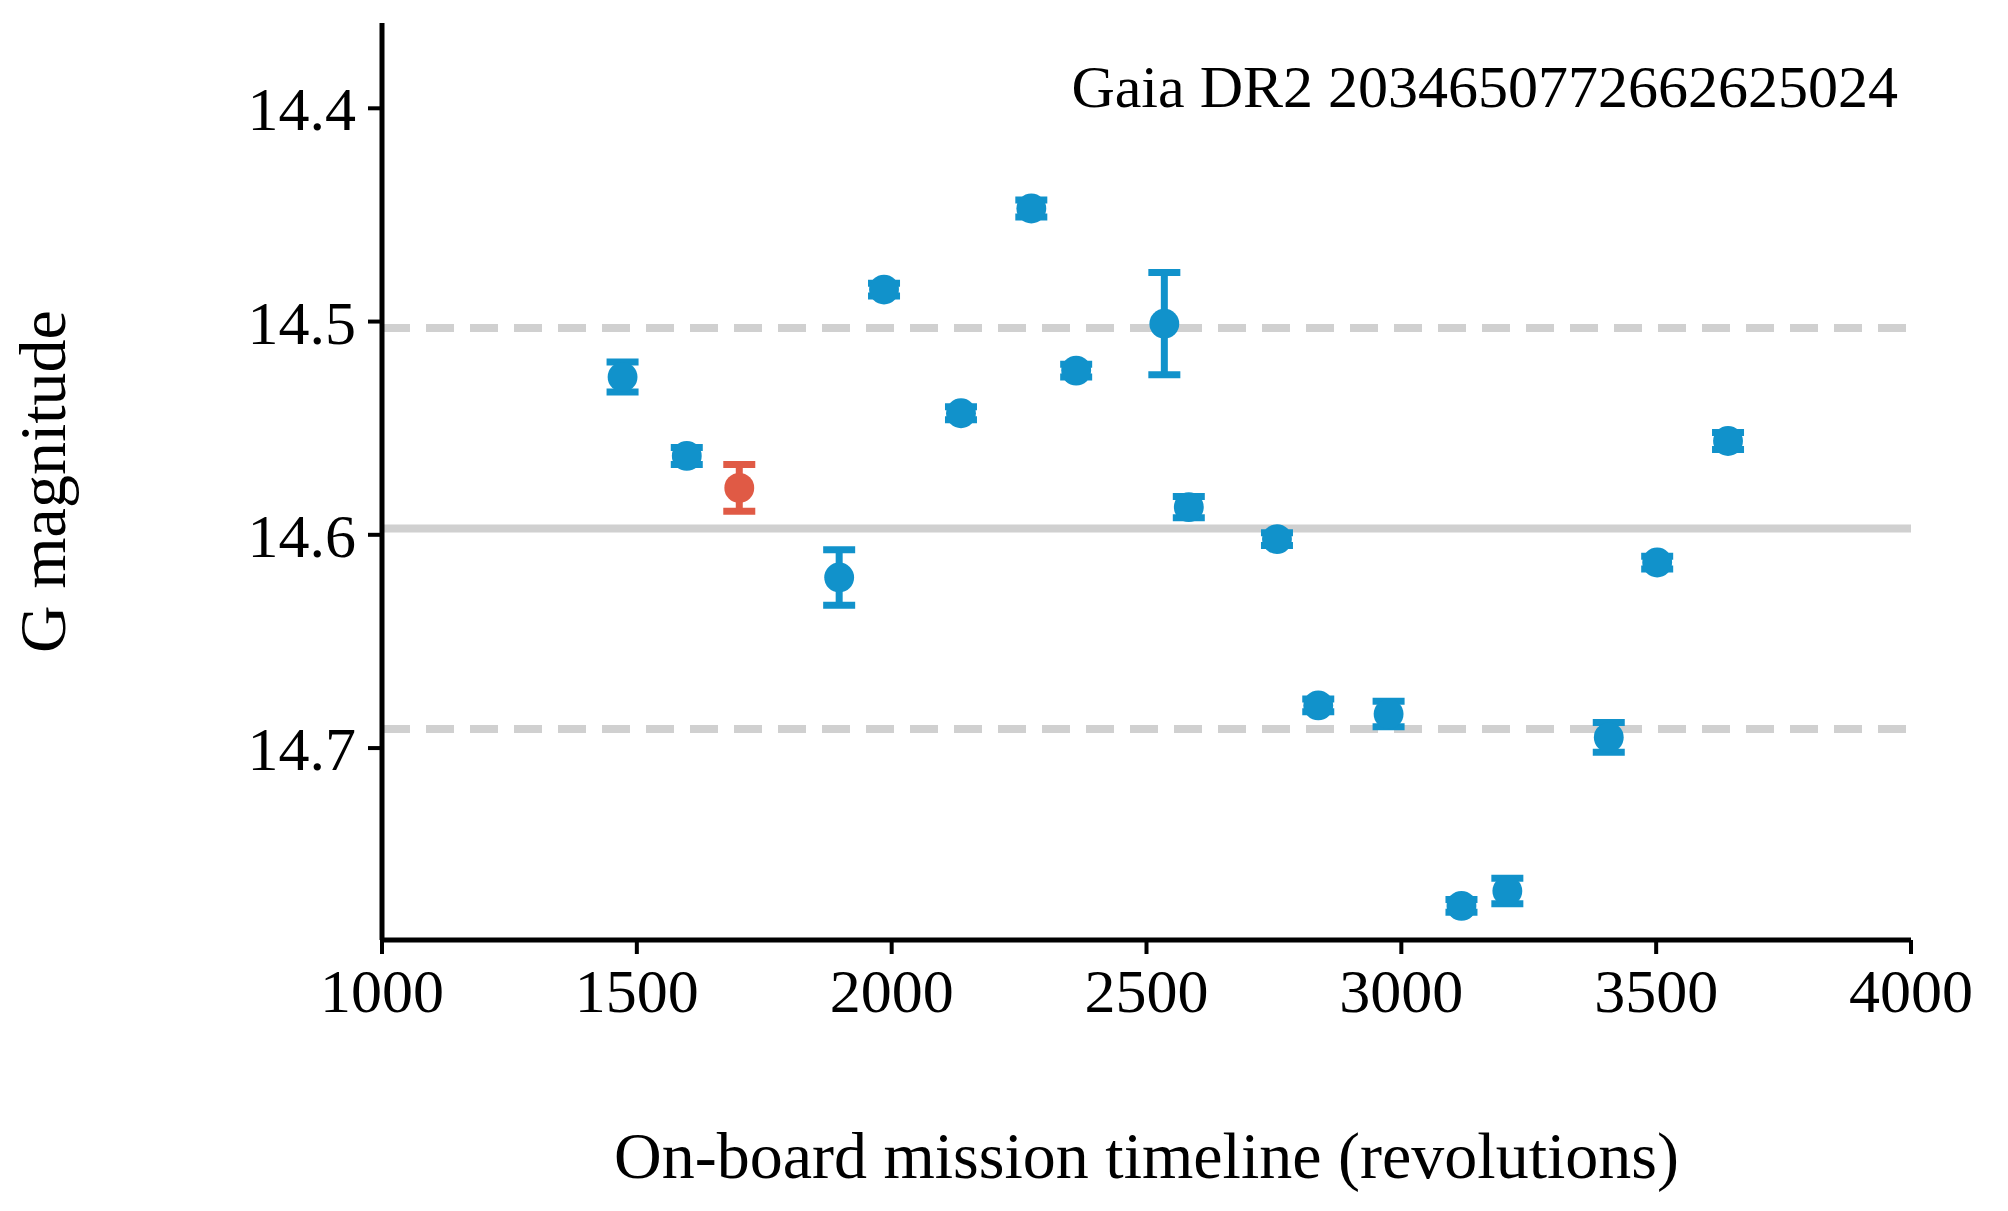 Image resolution: width=2008 pixels, height=1211 pixels. What do you see at coordinates (1401, 991) in the screenshot?
I see `x-tick-label: 3000` at bounding box center [1401, 991].